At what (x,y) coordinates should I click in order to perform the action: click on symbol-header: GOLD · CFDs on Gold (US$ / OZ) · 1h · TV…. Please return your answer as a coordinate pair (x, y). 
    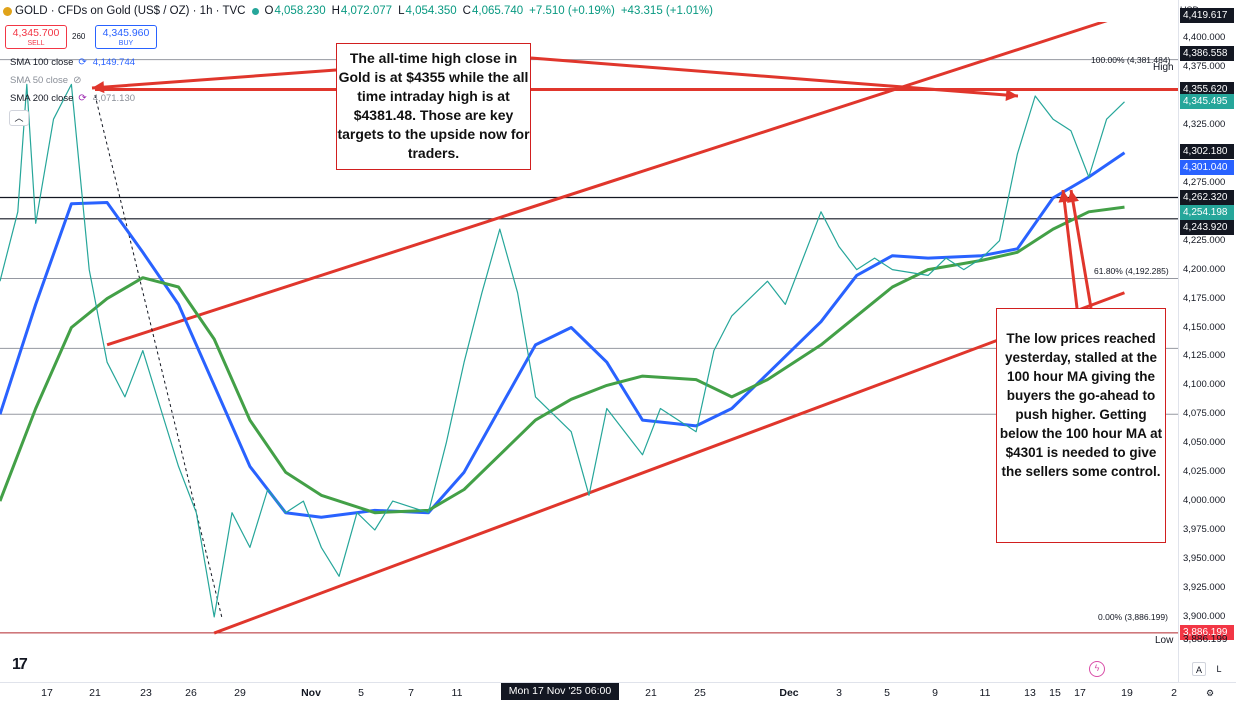
    Looking at the image, I should click on (589, 11).